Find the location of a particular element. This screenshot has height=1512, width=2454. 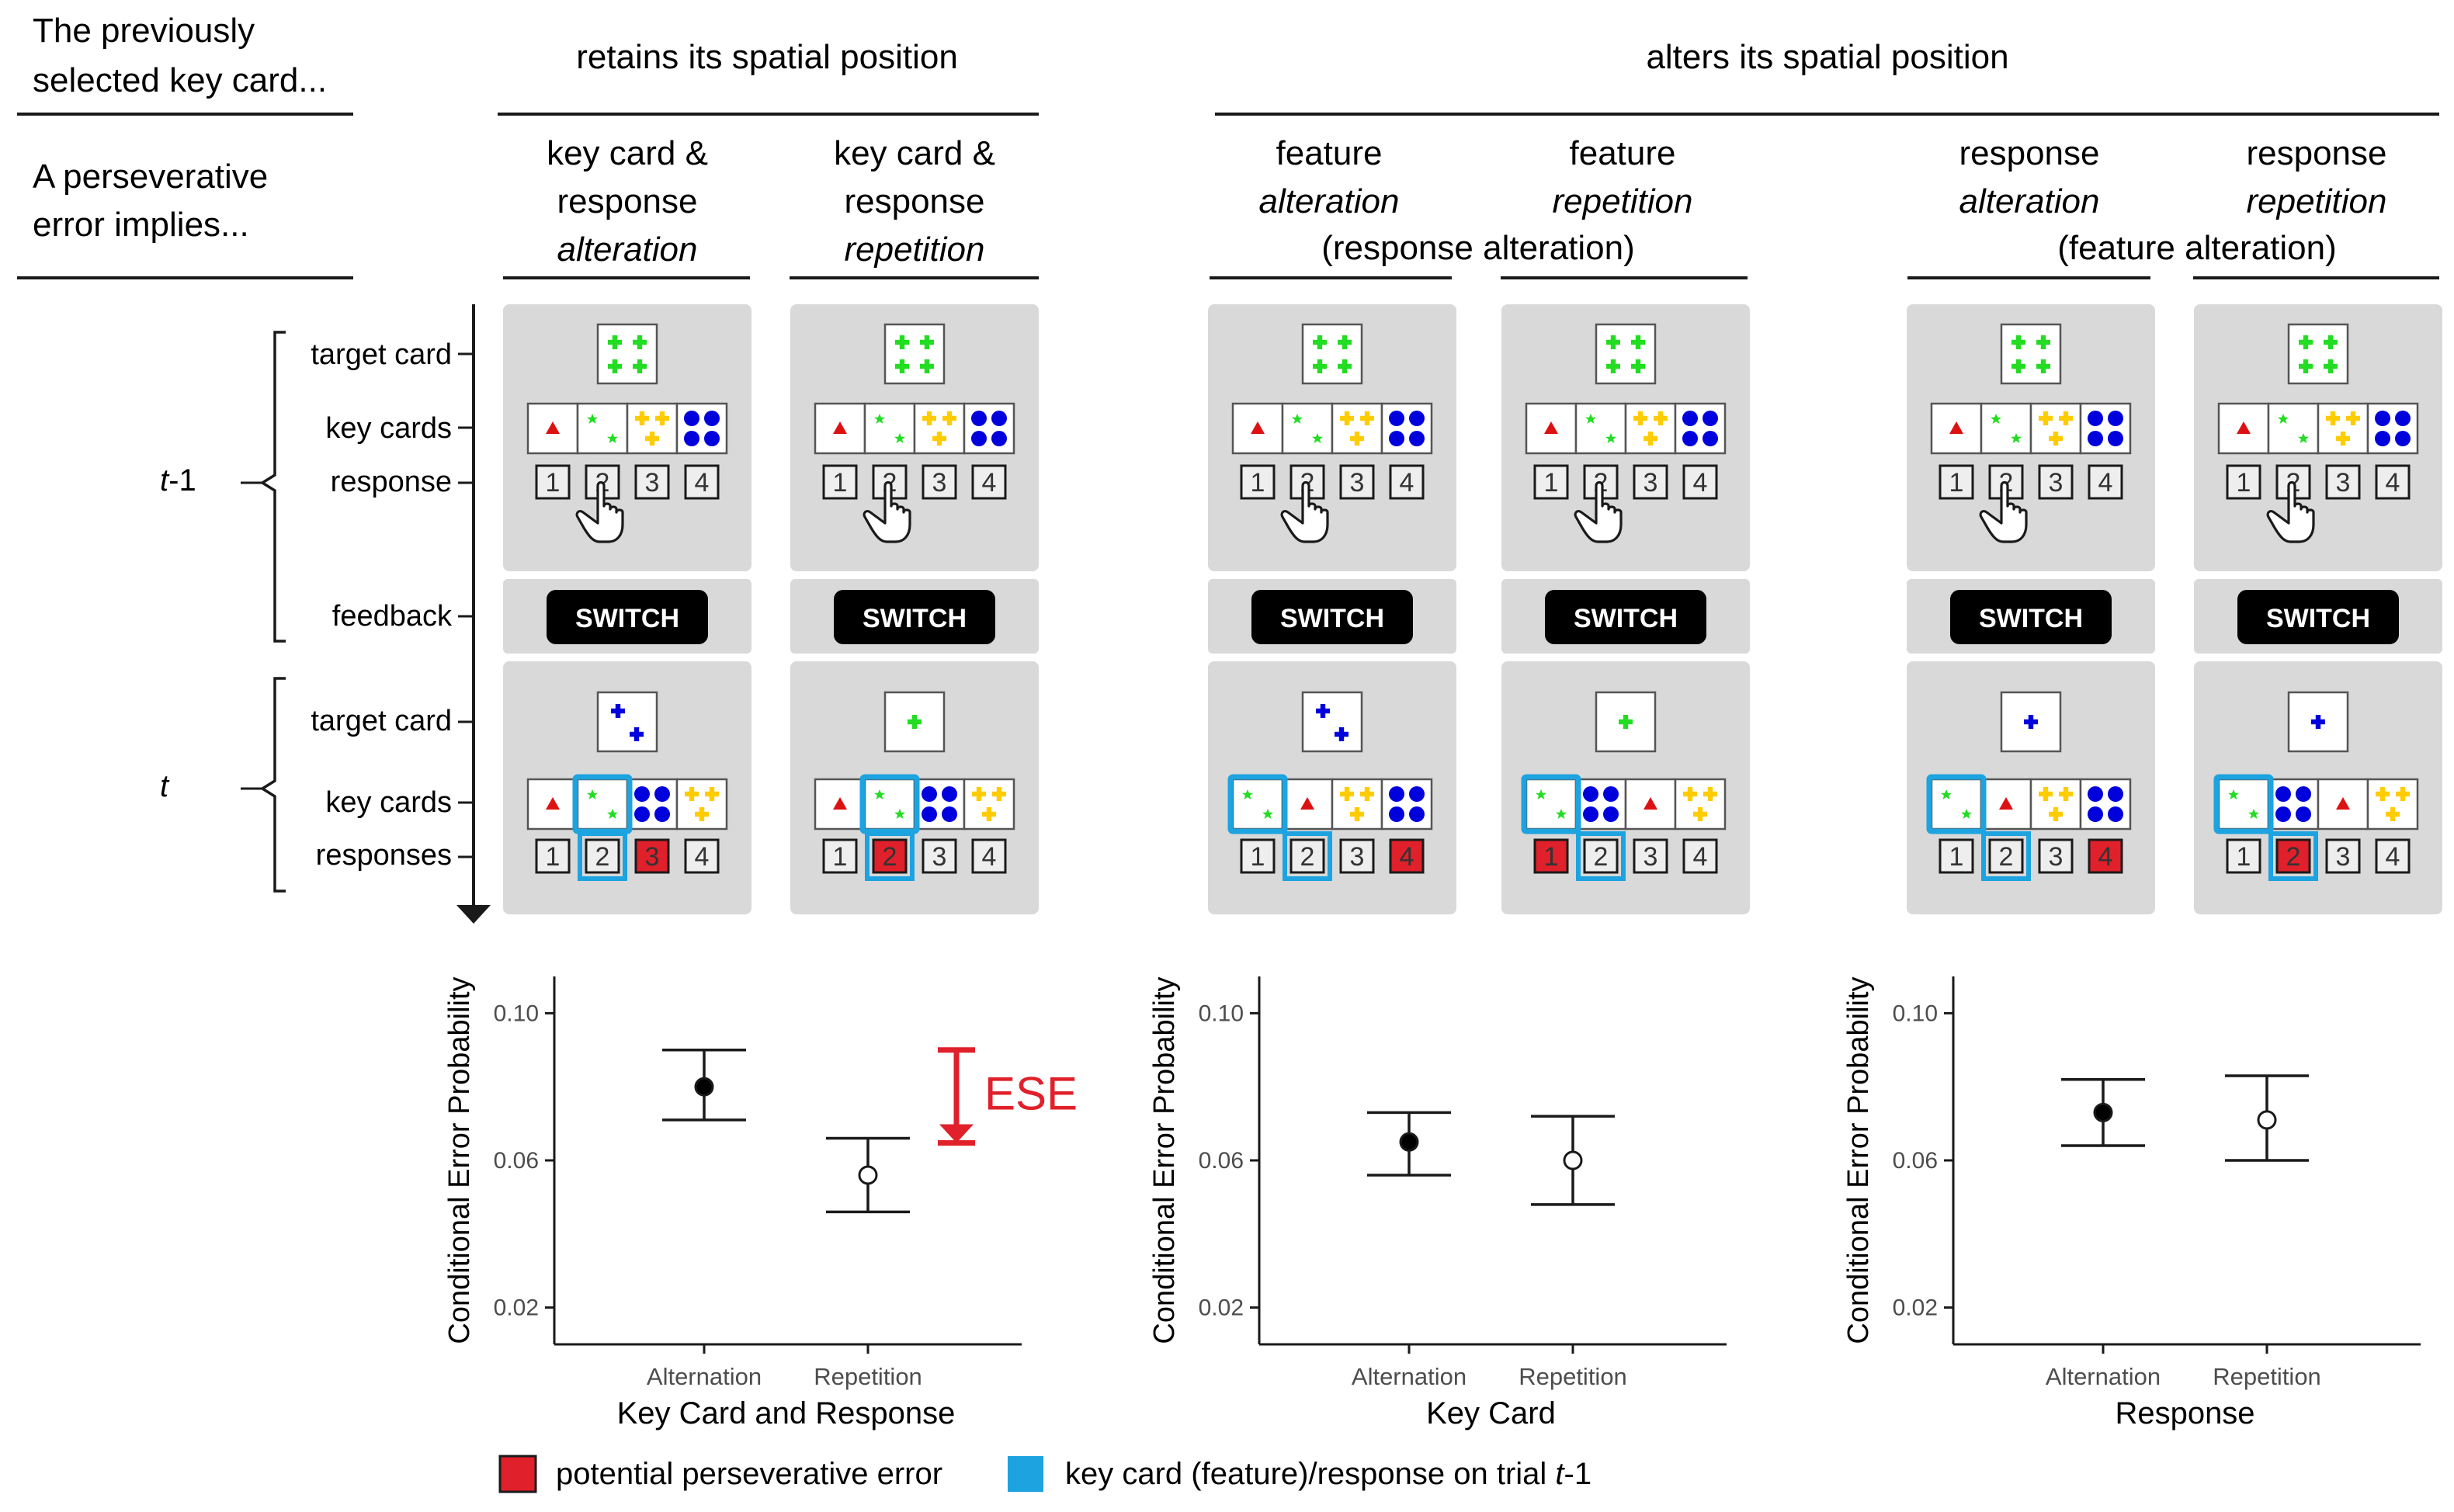

condition-line-italic: repetition is located at coordinates (914, 250).